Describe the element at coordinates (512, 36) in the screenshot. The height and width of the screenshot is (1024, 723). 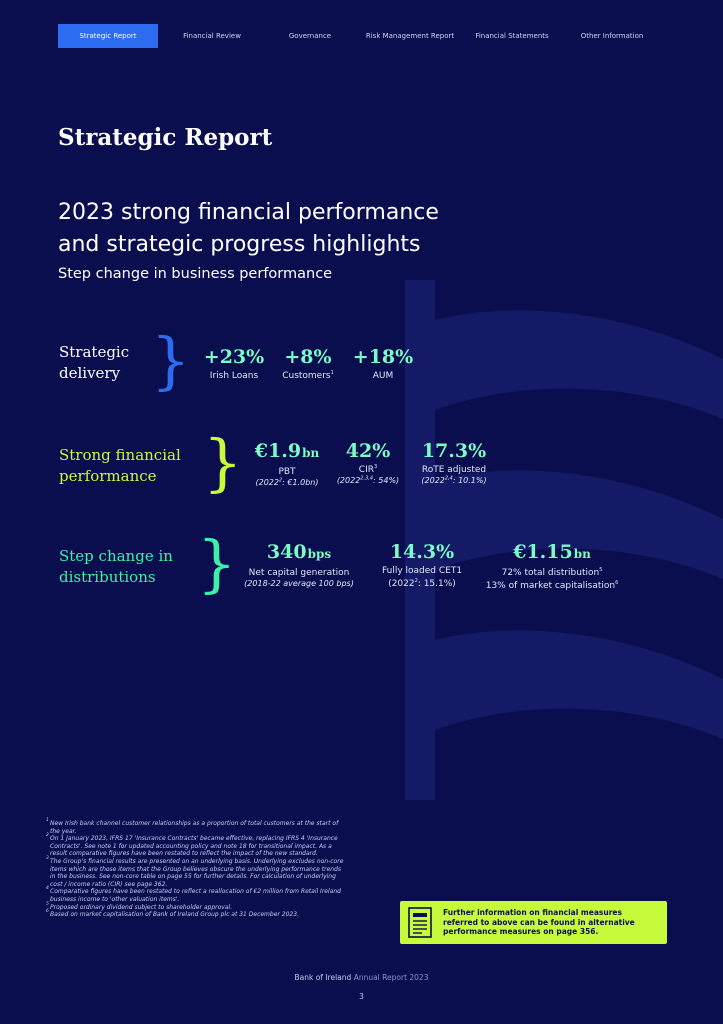
I see `tab-financial-statements: Financial Statements` at that location.